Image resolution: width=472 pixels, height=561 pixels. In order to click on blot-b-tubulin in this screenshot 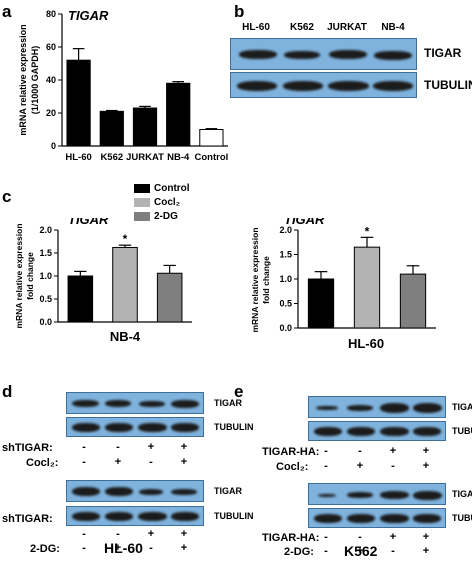, I will do `click(323, 85)`.